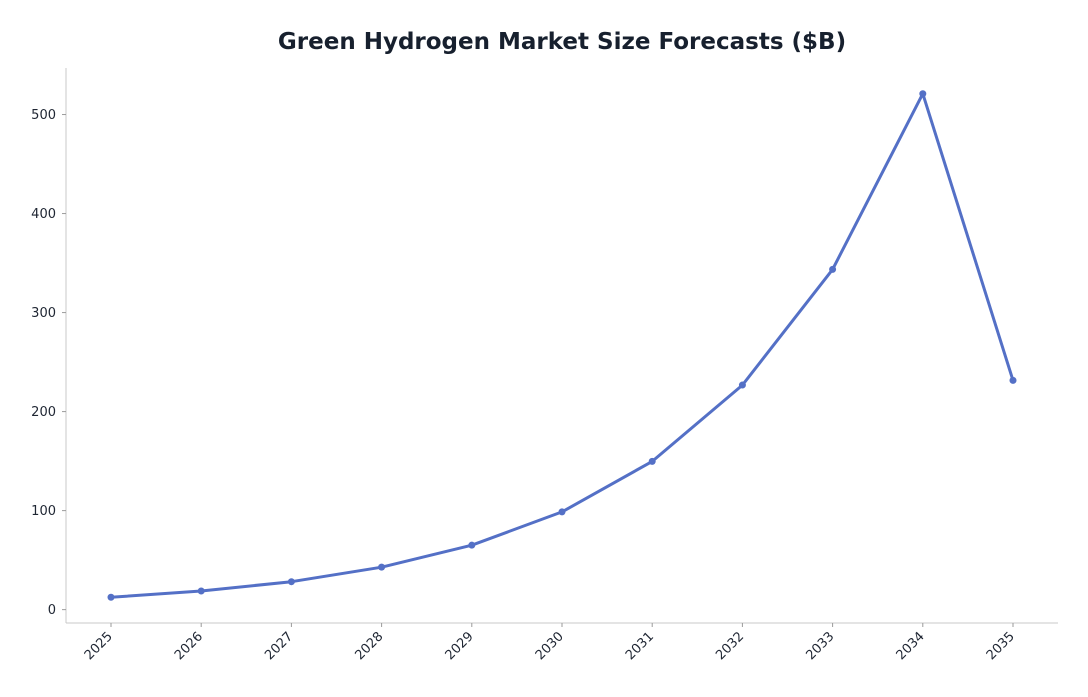  Describe the element at coordinates (99, 646) in the screenshot. I see `x-tick-label: 2025` at that location.